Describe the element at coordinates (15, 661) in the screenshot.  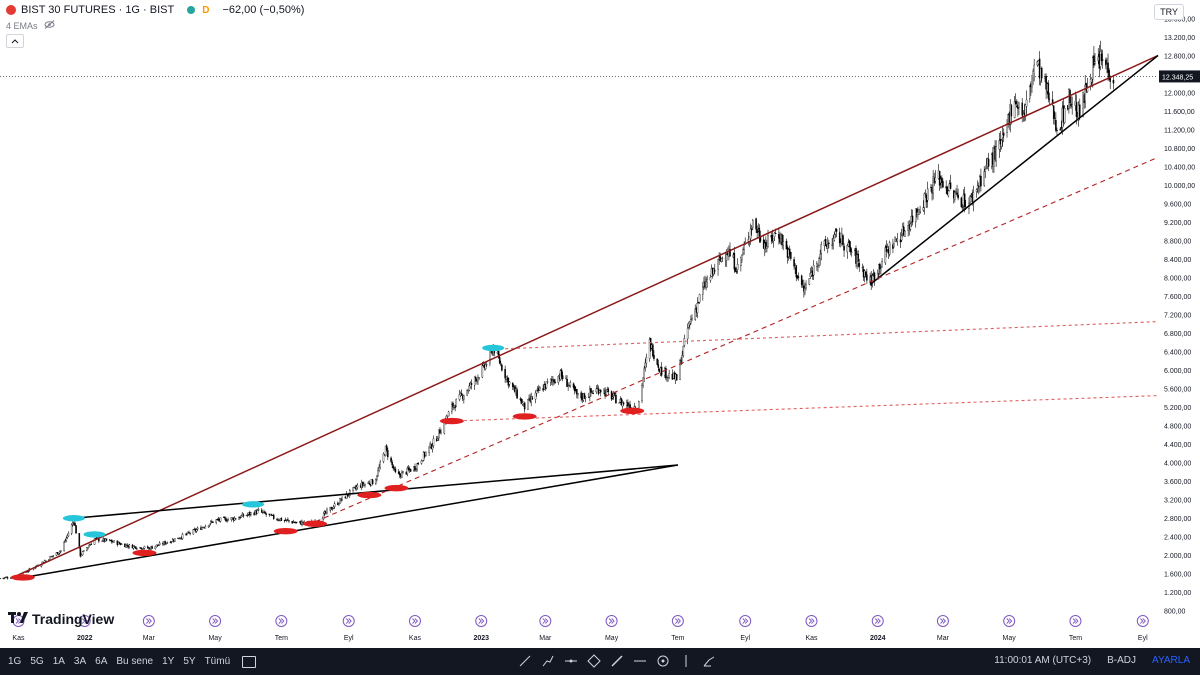
I see `timeframe-button: 1G` at that location.